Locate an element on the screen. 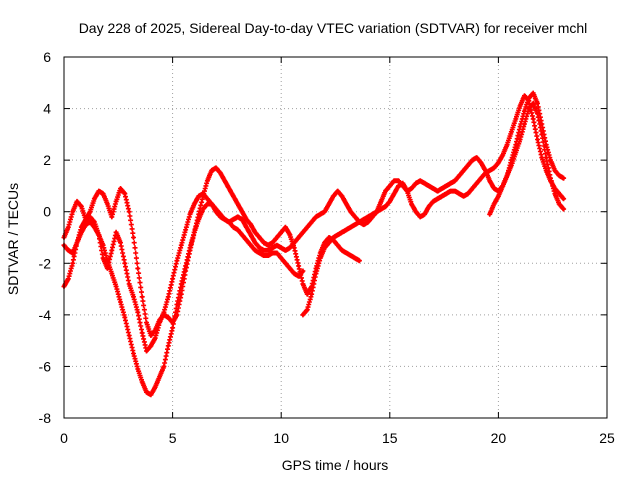 The width and height of the screenshot is (640, 480). x-axis-label: GPS time / hours is located at coordinates (335, 465).